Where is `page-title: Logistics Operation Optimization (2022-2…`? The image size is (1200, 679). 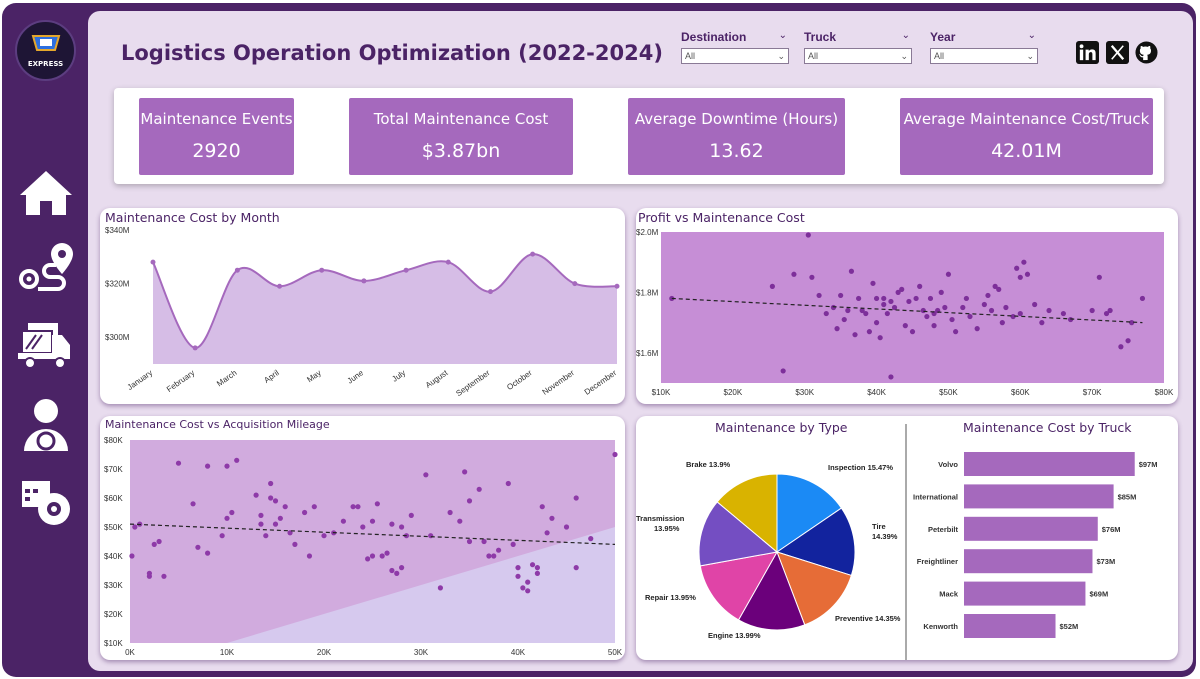
page-title: Logistics Operation Optimization (2022-2… is located at coordinates (392, 53).